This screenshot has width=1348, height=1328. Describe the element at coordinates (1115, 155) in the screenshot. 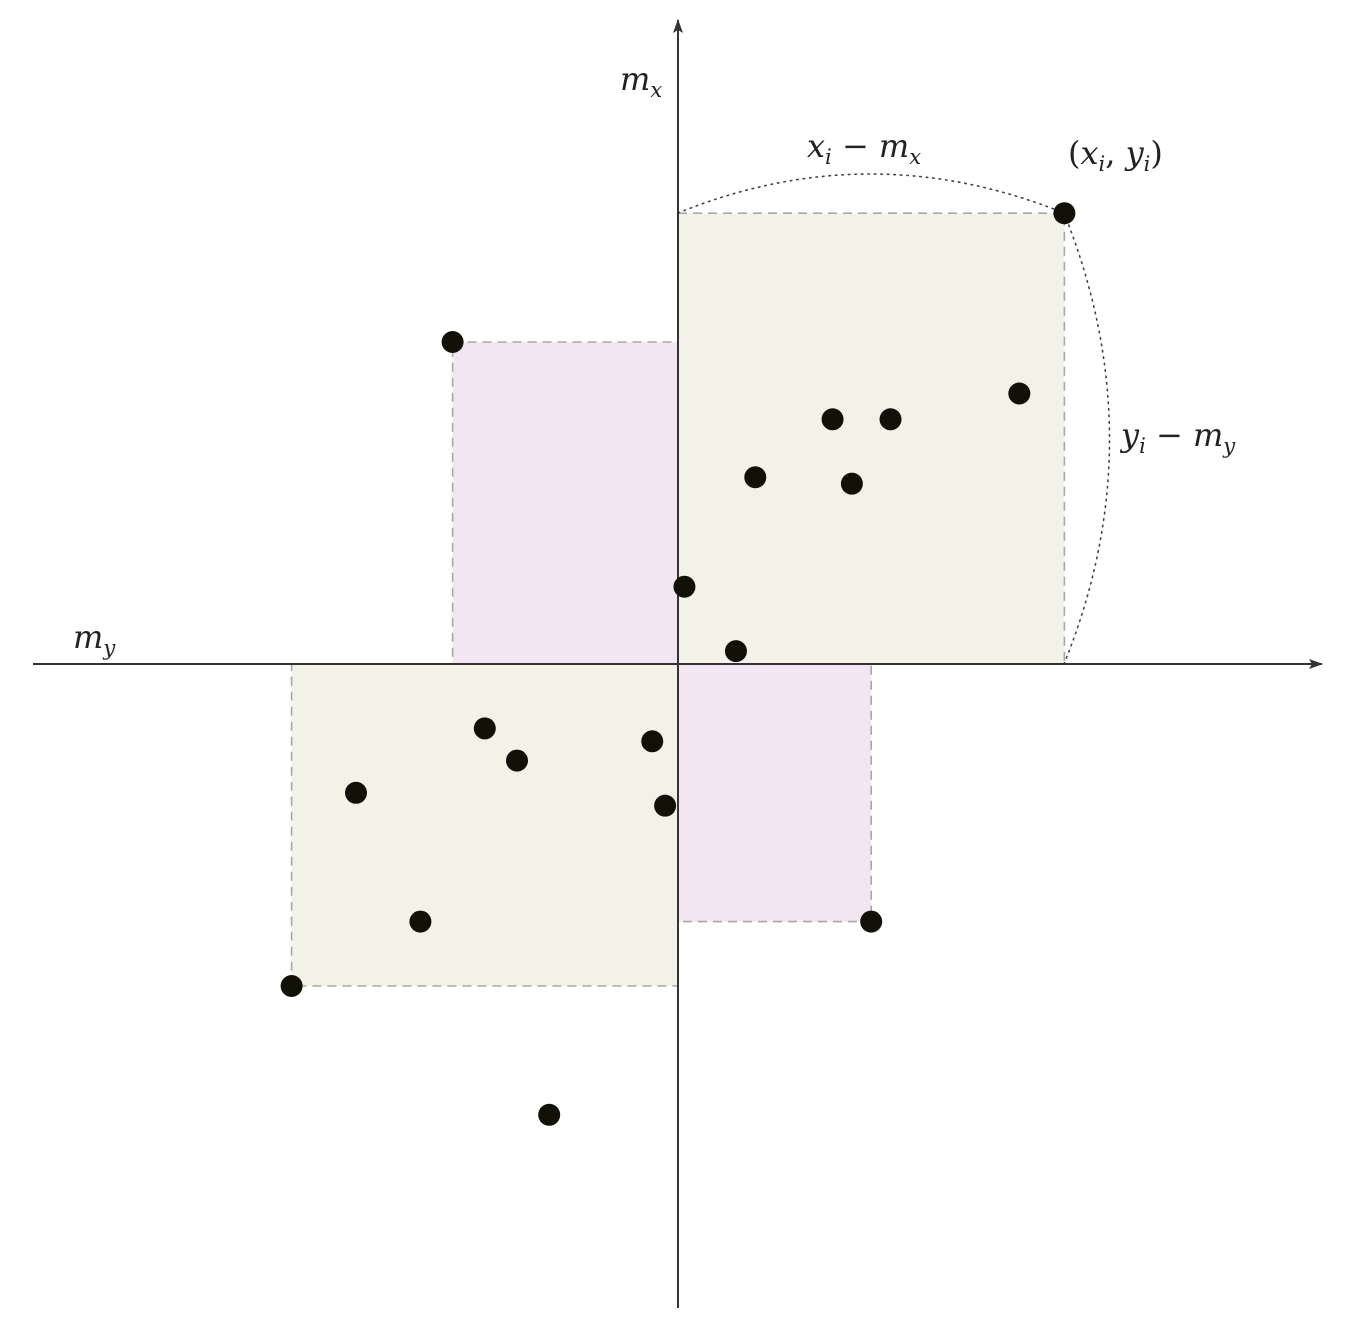

I see `point-label: (xi, yi)` at that location.